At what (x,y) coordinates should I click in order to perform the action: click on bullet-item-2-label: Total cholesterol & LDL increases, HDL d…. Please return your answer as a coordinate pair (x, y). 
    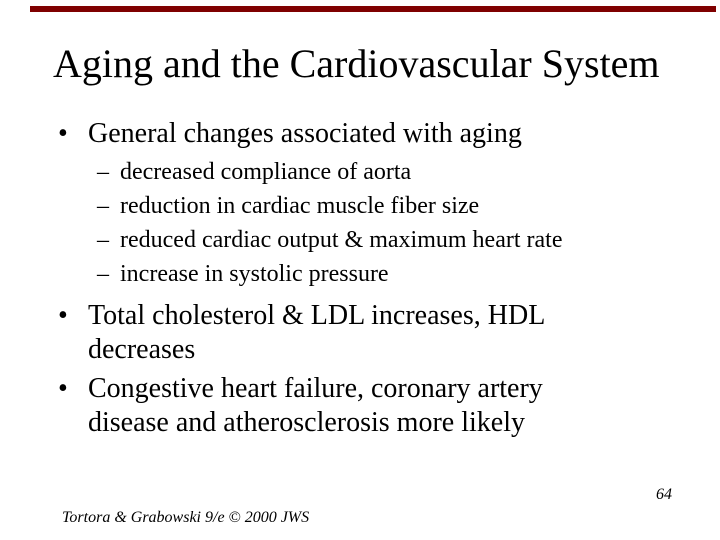
    Looking at the image, I should click on (316, 332).